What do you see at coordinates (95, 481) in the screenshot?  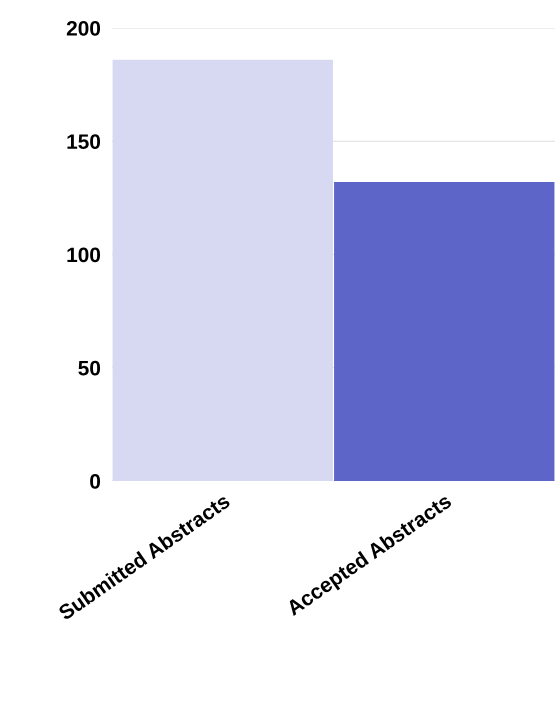 I see `y-tick-label: 0` at bounding box center [95, 481].